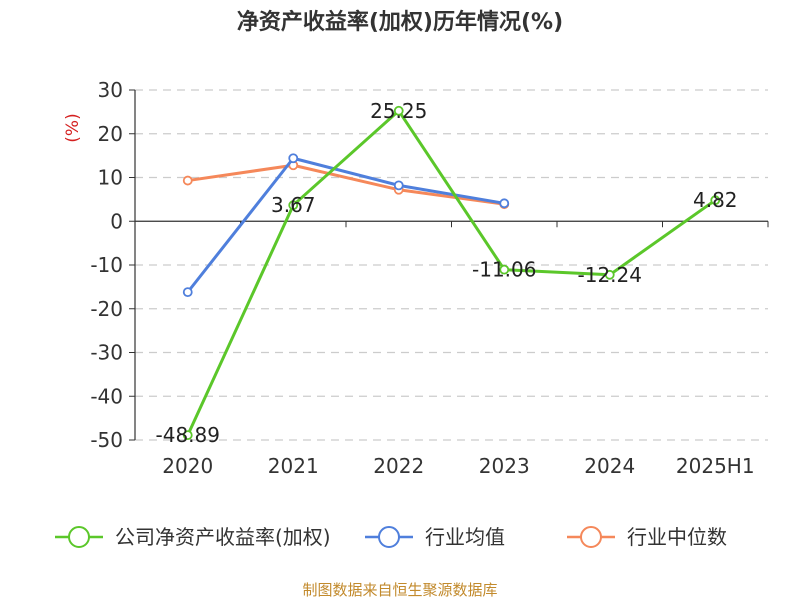 The image size is (800, 600). I want to click on legend-label: 行业均值, so click(465, 537).